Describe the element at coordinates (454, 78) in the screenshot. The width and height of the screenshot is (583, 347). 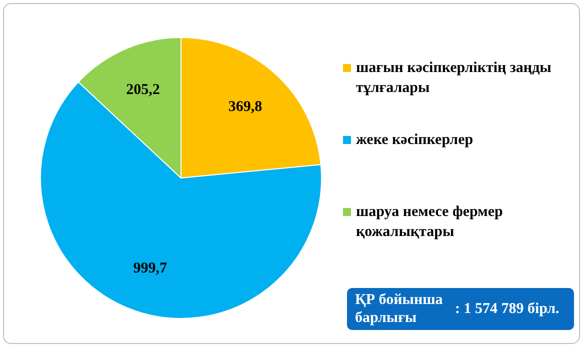
I see `legend-label: шағын кәсіпкерліктің заңды тұлғалары` at that location.